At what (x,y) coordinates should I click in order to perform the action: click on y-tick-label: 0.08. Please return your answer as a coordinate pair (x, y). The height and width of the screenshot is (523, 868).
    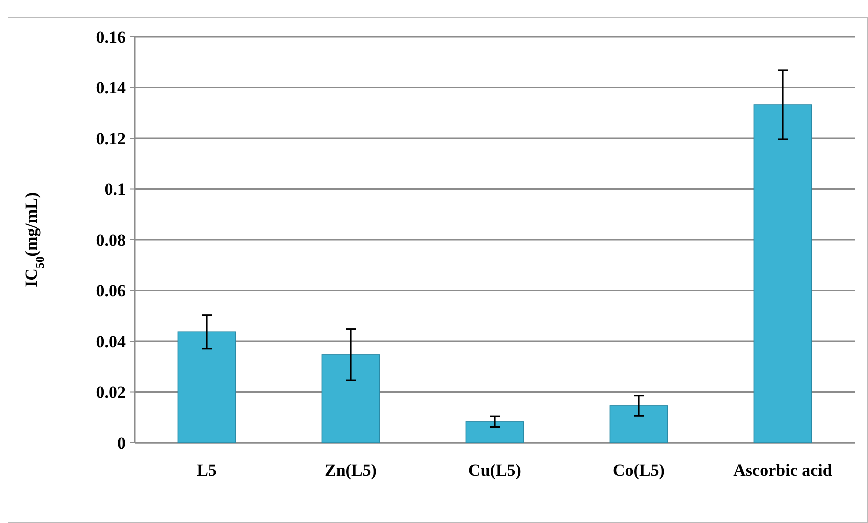
    Looking at the image, I should click on (111, 240).